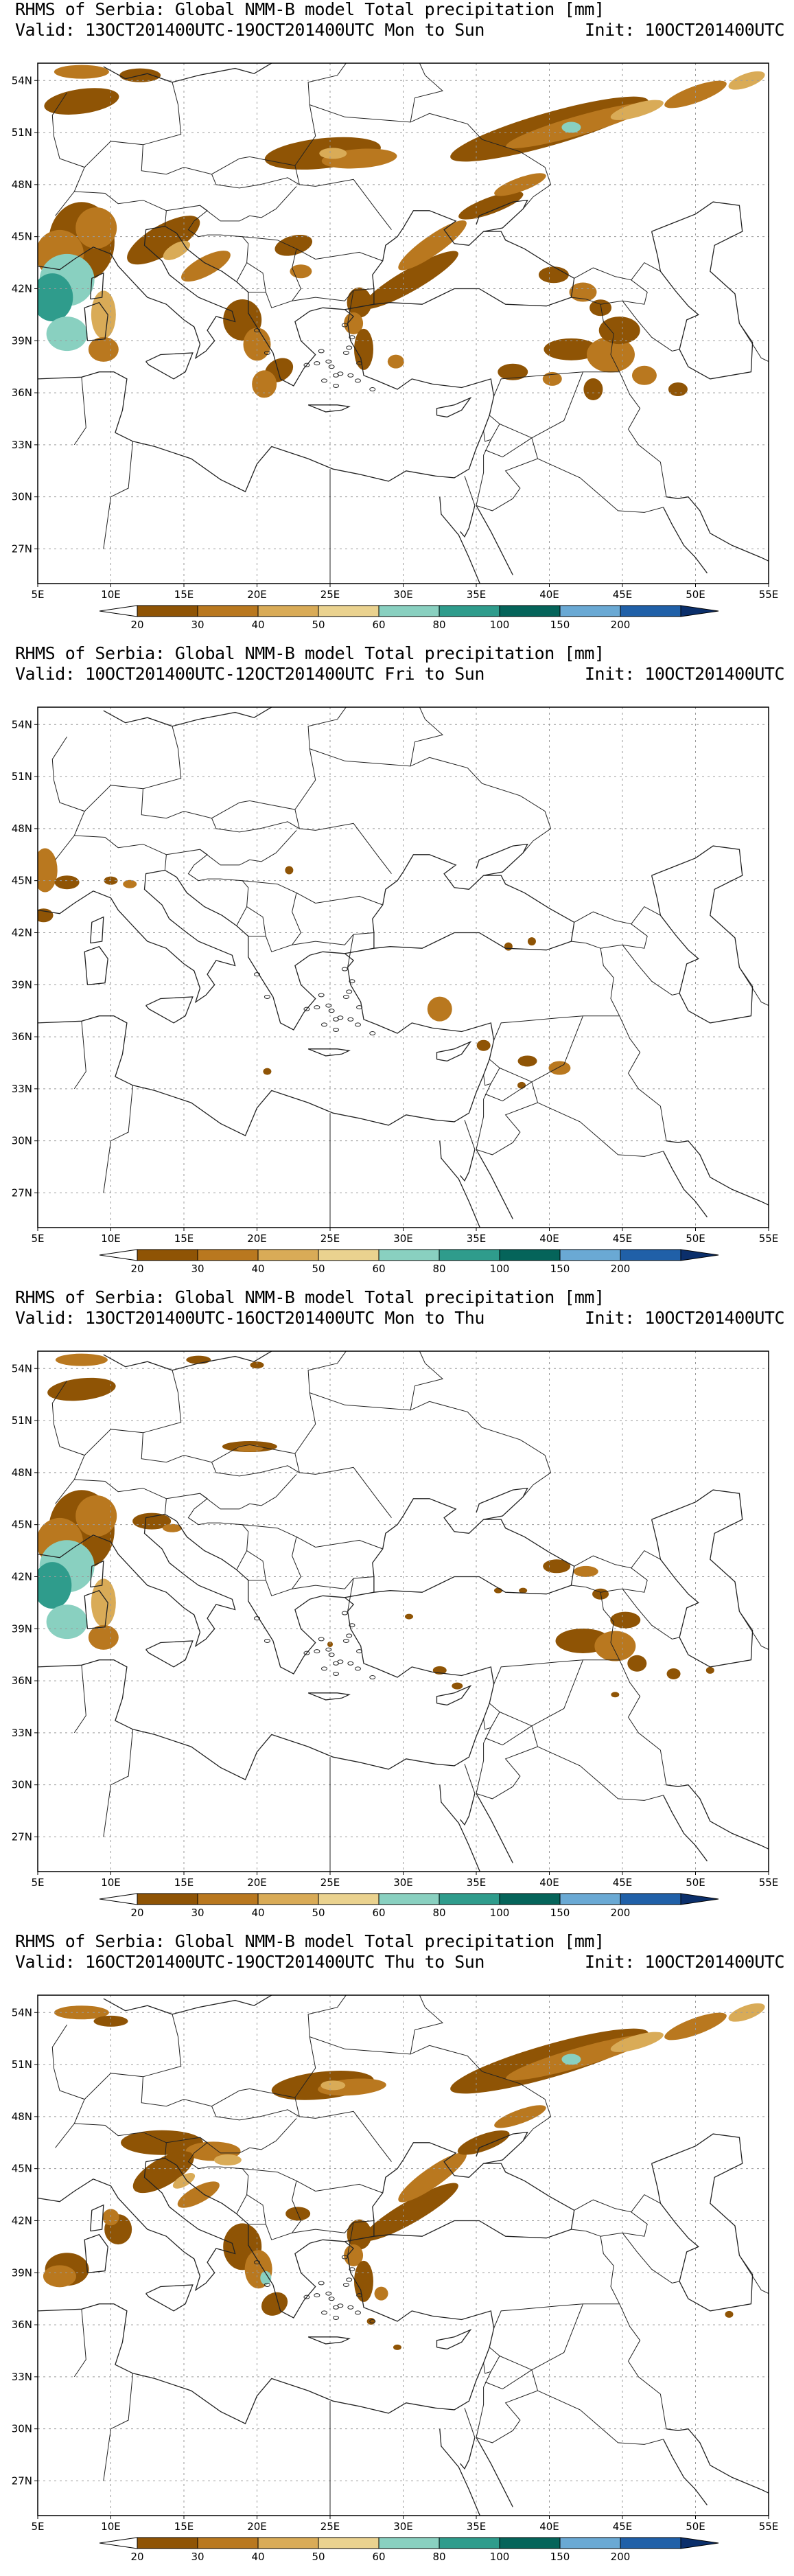 This screenshot has height=2576, width=794. Describe the element at coordinates (549, 594) in the screenshot. I see `lon-tick-label: 40E` at that location.